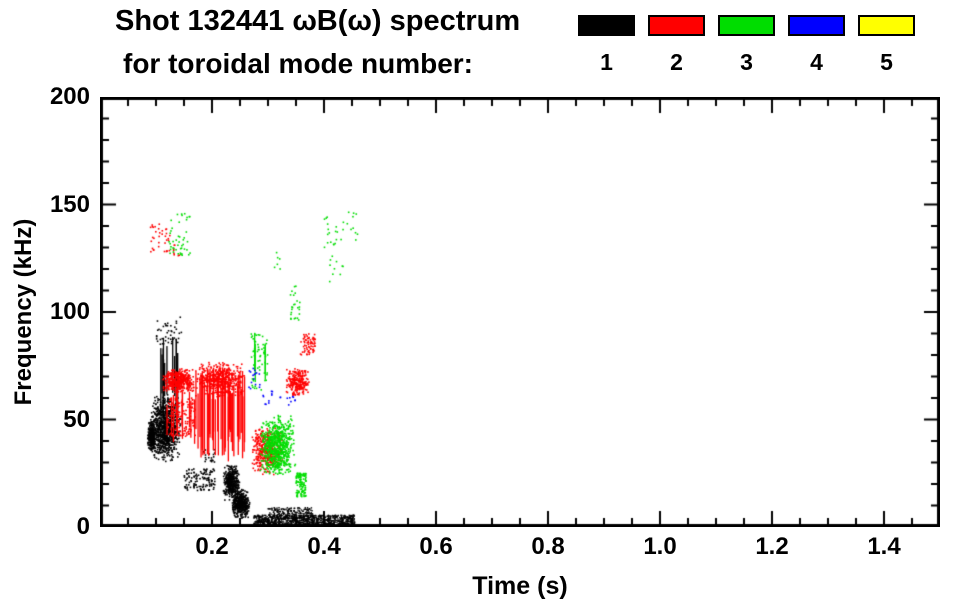 The height and width of the screenshot is (615, 963). Describe the element at coordinates (884, 546) in the screenshot. I see `x-tick-label-1.4: 1.4` at that location.